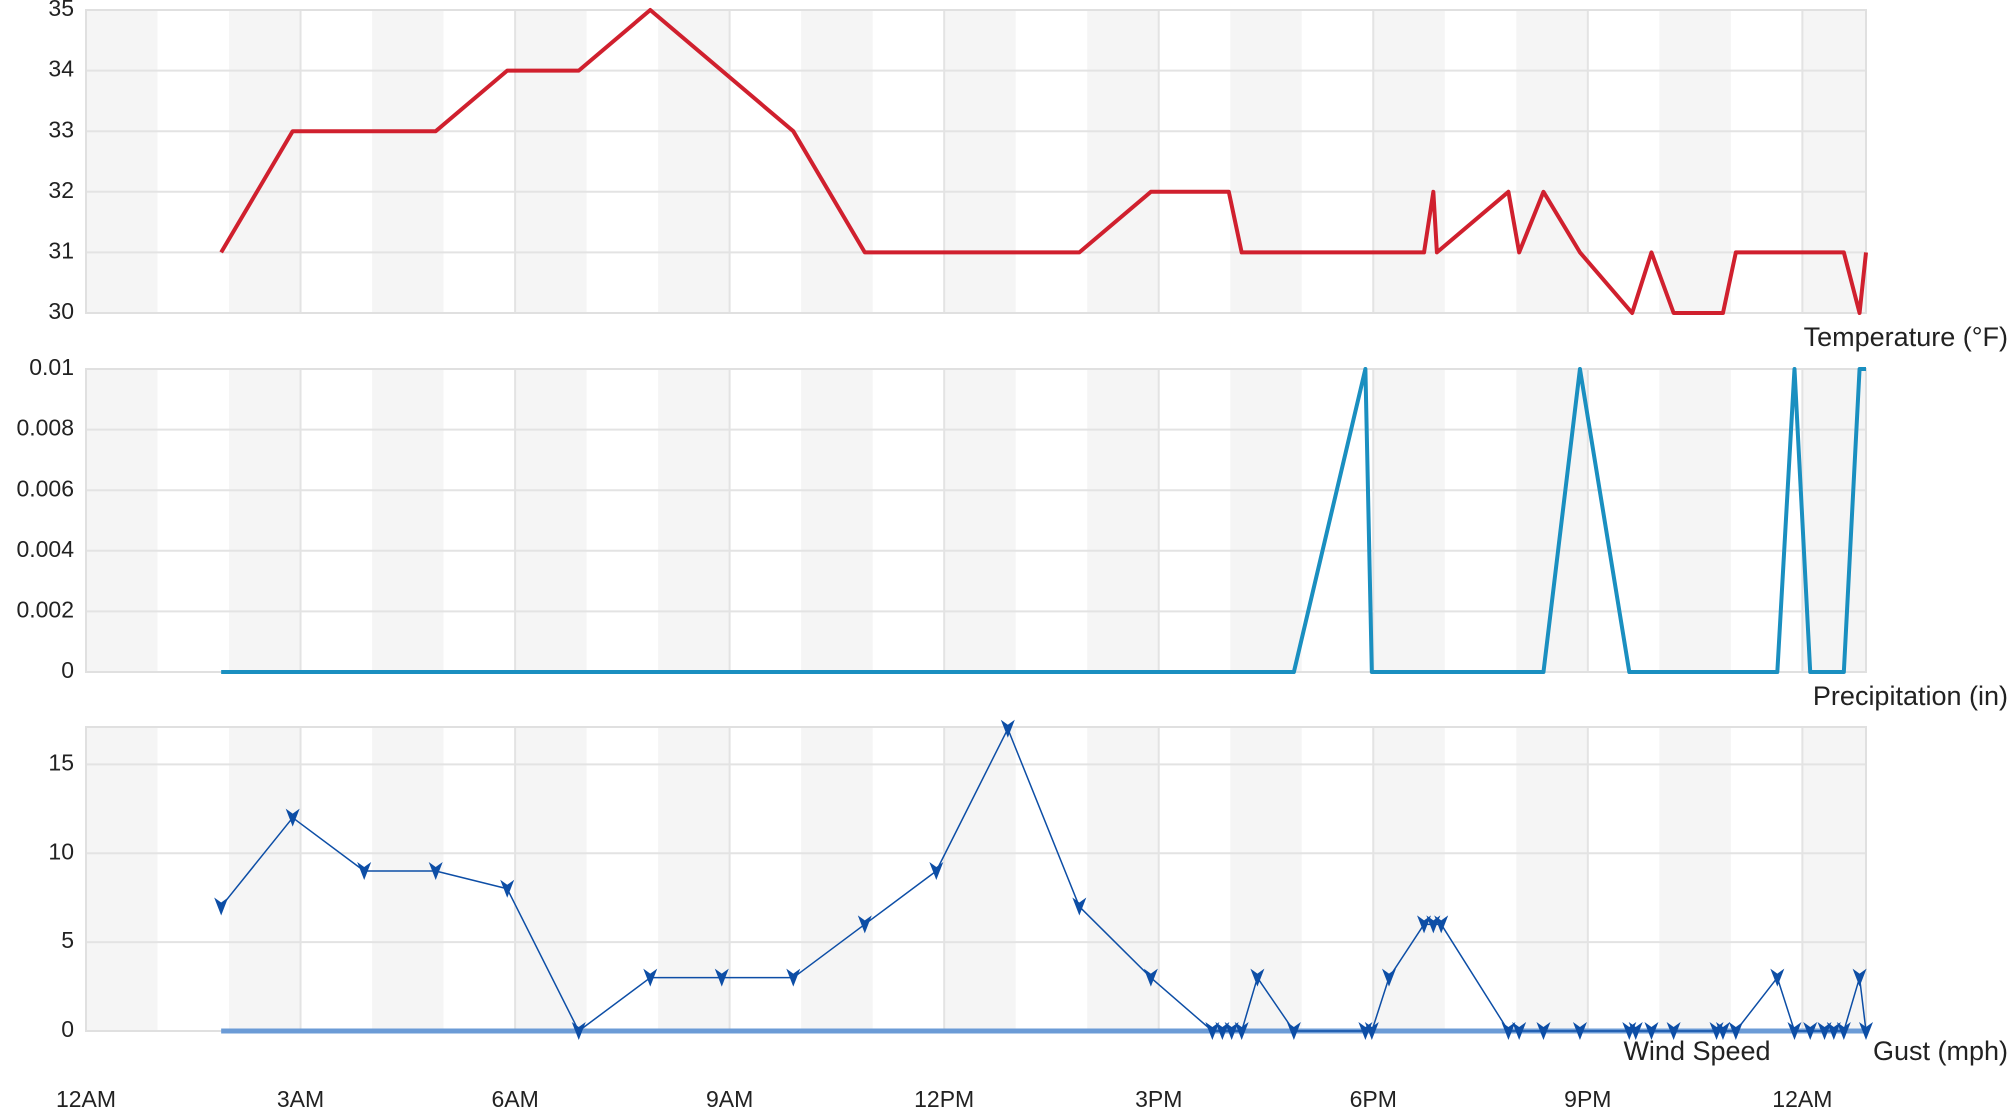 This screenshot has height=1109, width=2015. Describe the element at coordinates (67, 940) in the screenshot. I see `y-tick-label: 5` at that location.